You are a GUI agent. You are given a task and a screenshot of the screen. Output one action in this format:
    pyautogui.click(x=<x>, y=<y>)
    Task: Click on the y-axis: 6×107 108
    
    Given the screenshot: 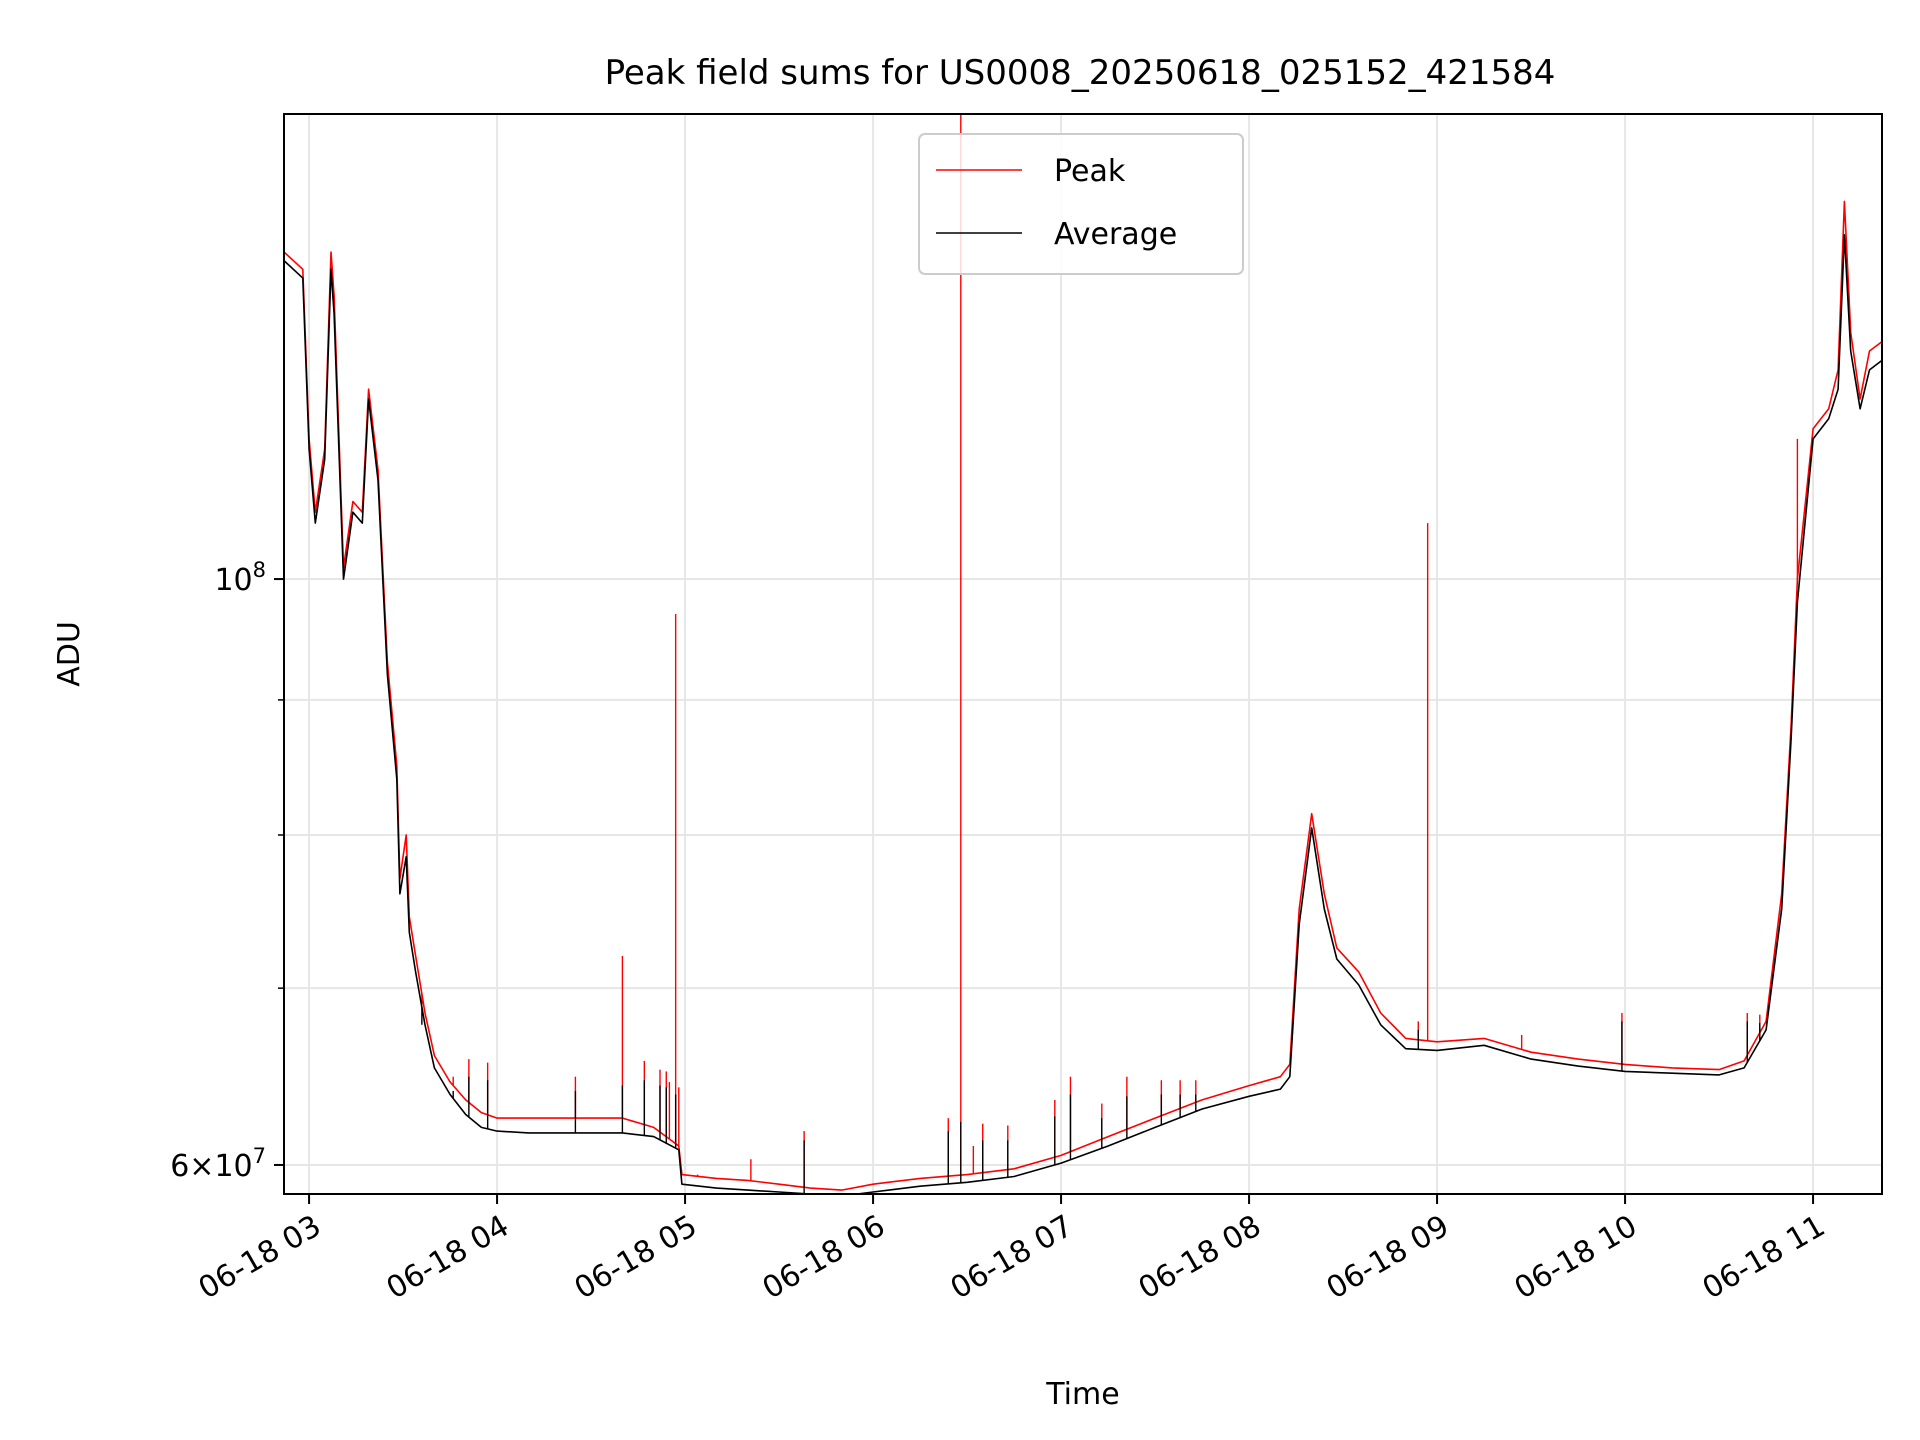 What is the action you would take?
    pyautogui.click(x=227, y=871)
    